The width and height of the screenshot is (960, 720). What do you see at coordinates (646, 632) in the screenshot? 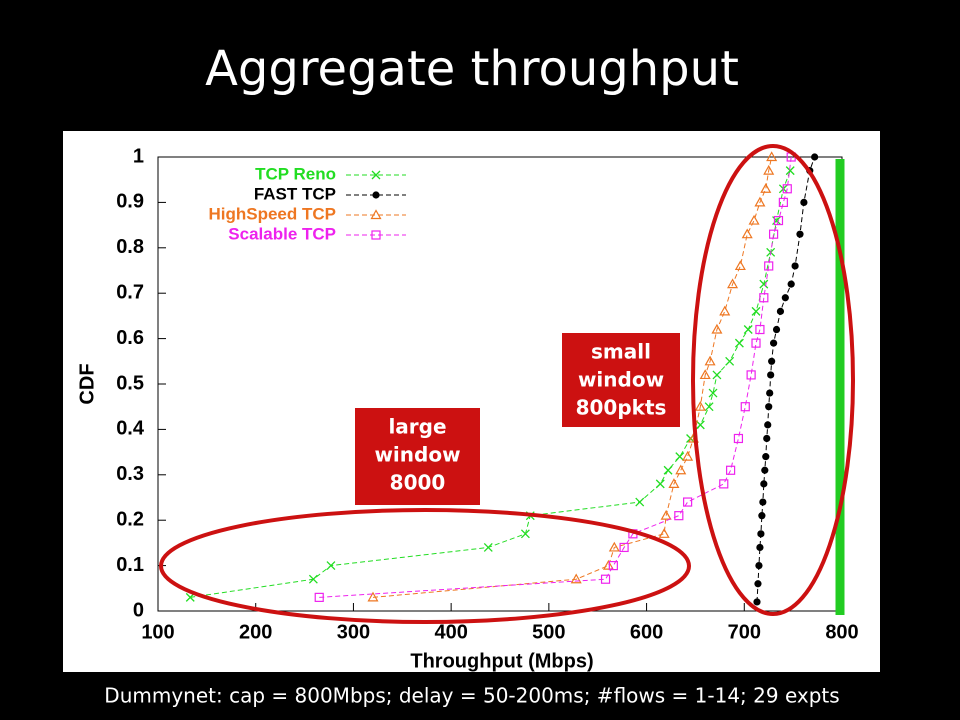
I see `x-tick-label: 600` at bounding box center [646, 632].